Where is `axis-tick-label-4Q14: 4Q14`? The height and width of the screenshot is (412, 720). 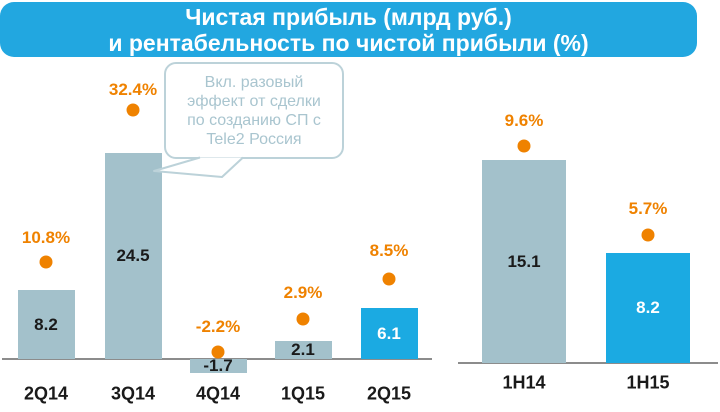 axis-tick-label-4Q14: 4Q14 is located at coordinates (218, 393).